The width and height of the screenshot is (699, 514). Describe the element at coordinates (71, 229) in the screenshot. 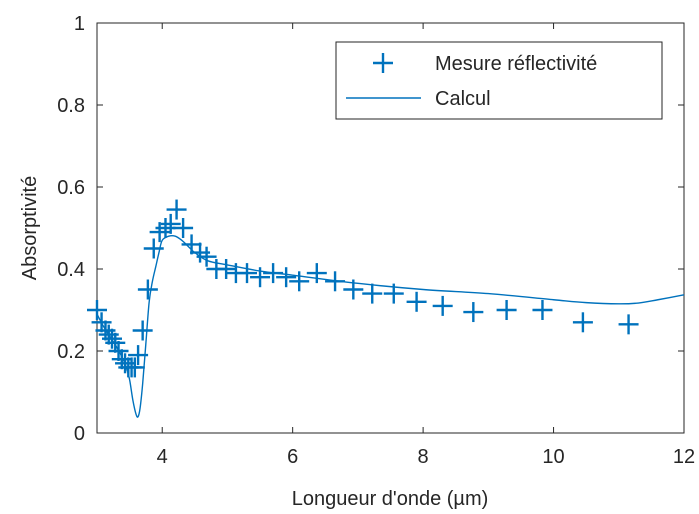

I see `y-tick-labels: 0 0.2 0.4 0.6 0.8 1` at that location.